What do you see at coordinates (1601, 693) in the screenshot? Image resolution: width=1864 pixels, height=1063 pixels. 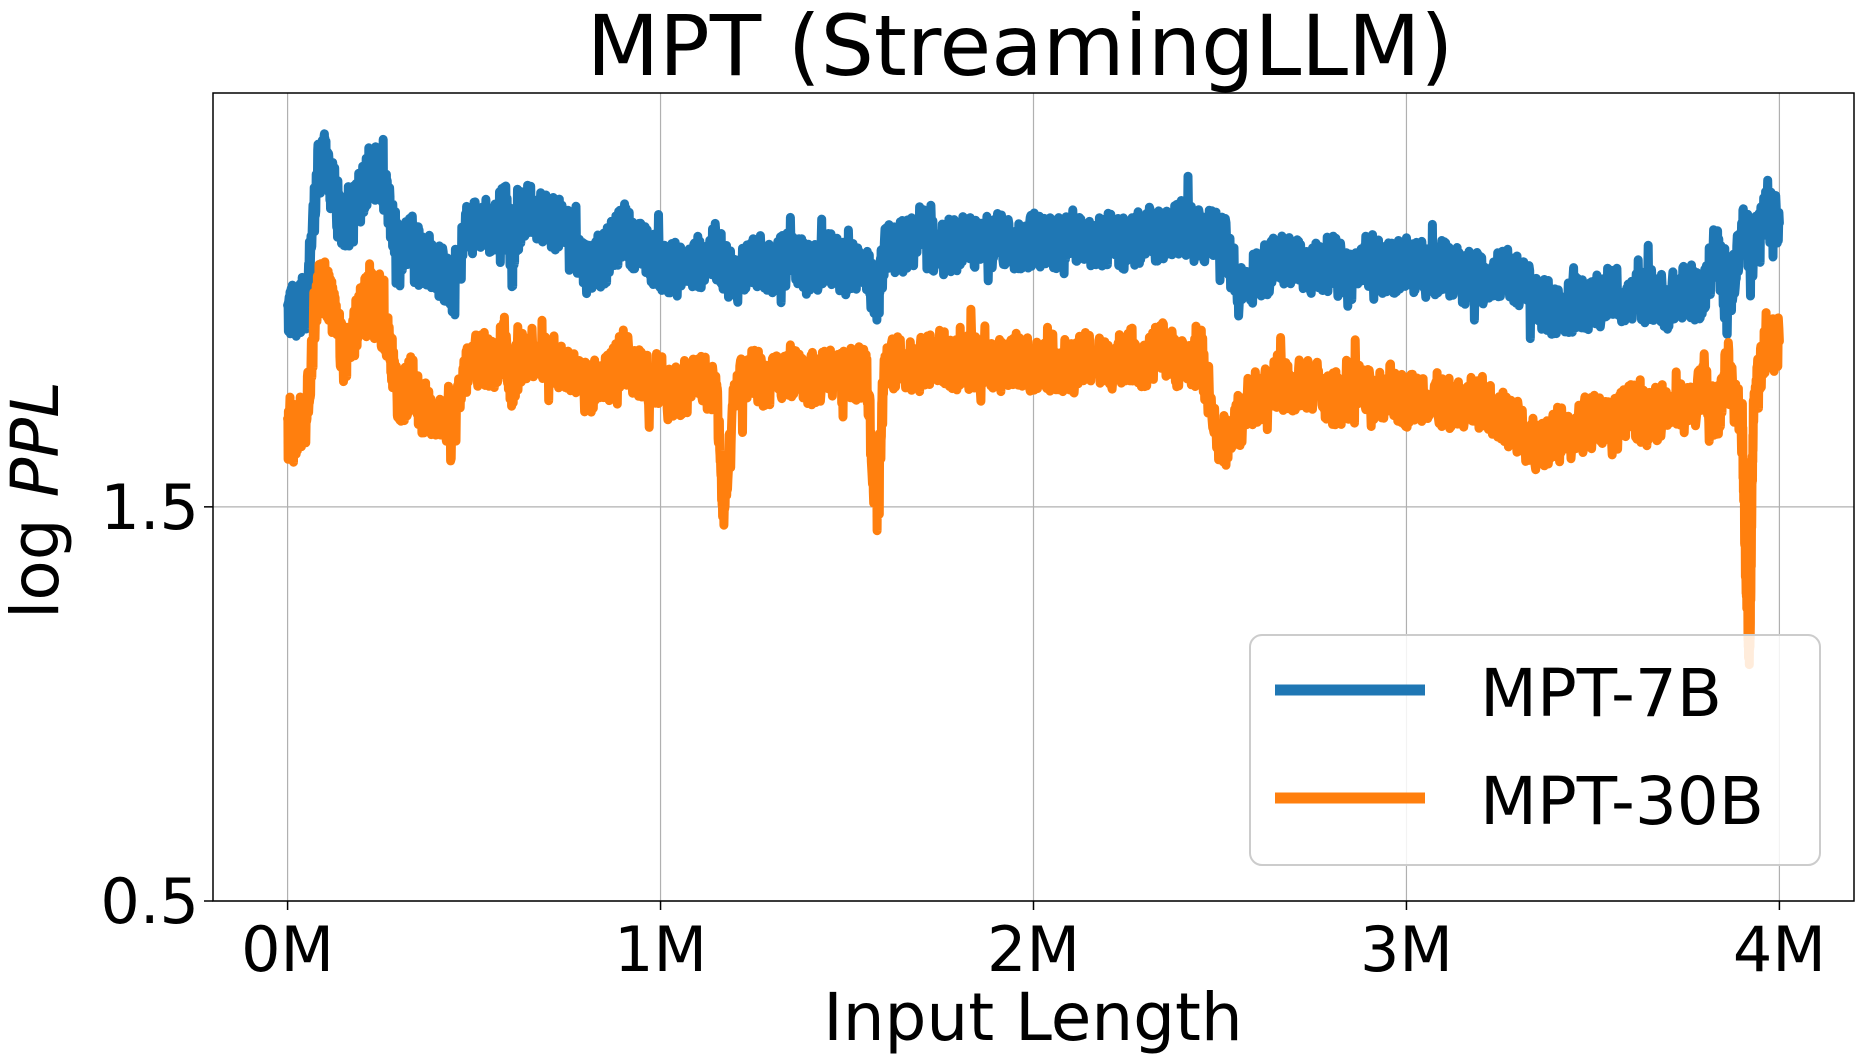 I see `legend-label-mpt-7b: MPT-7B` at bounding box center [1601, 693].